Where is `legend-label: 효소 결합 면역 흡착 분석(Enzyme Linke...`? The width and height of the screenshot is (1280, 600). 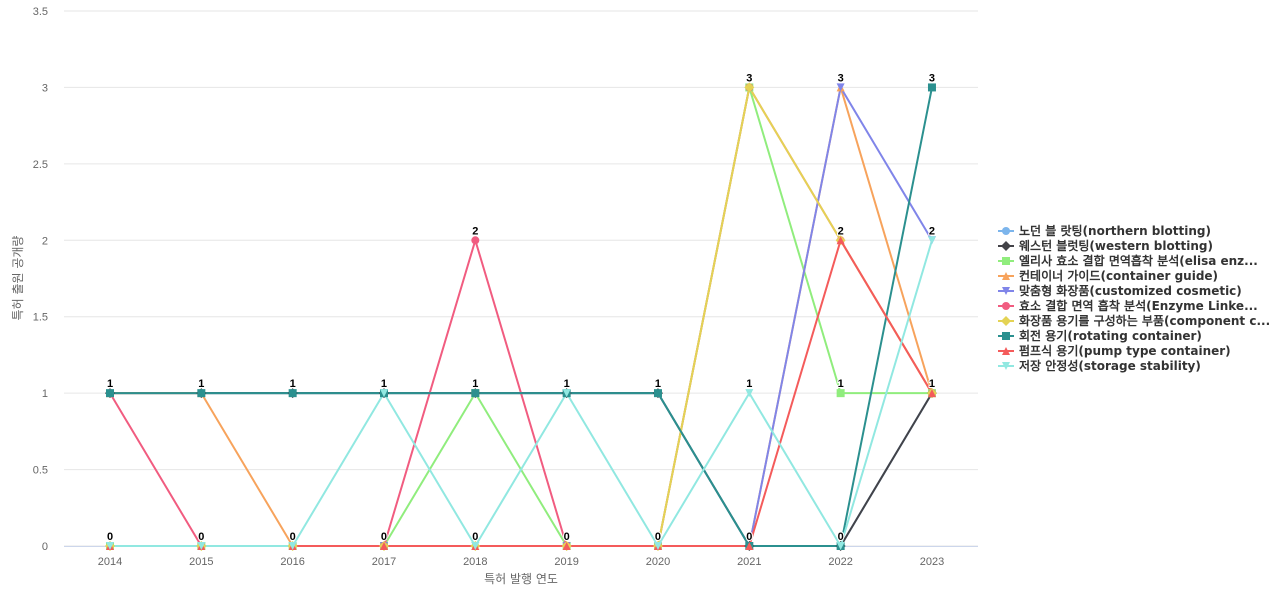
legend-label: 효소 결합 면역 흡착 분석(Enzyme Linke... is located at coordinates (1138, 305).